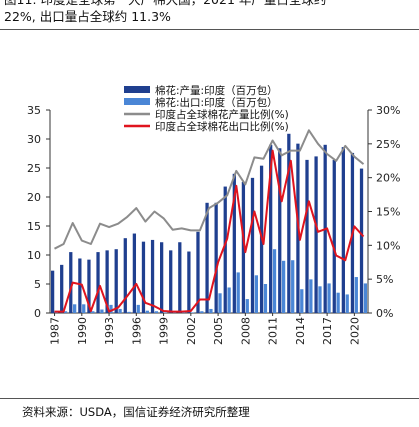  Describe the element at coordinates (55, 331) in the screenshot. I see `x-tick-label: 1987` at that location.